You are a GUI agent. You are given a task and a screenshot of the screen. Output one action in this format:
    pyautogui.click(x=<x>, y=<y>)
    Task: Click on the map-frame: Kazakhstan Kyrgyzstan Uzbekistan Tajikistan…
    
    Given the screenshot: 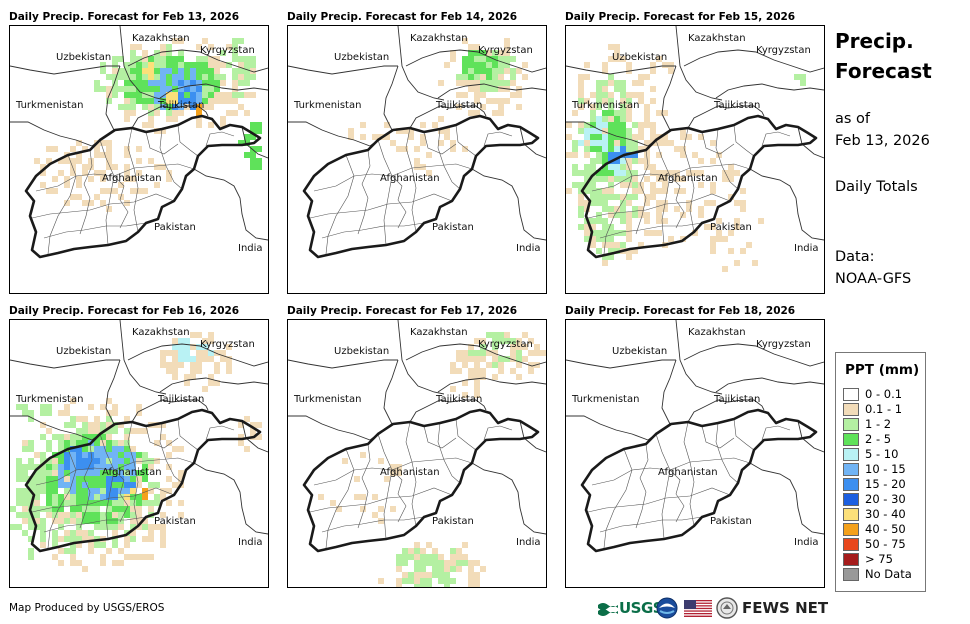 What is the action you would take?
    pyautogui.click(x=695, y=453)
    